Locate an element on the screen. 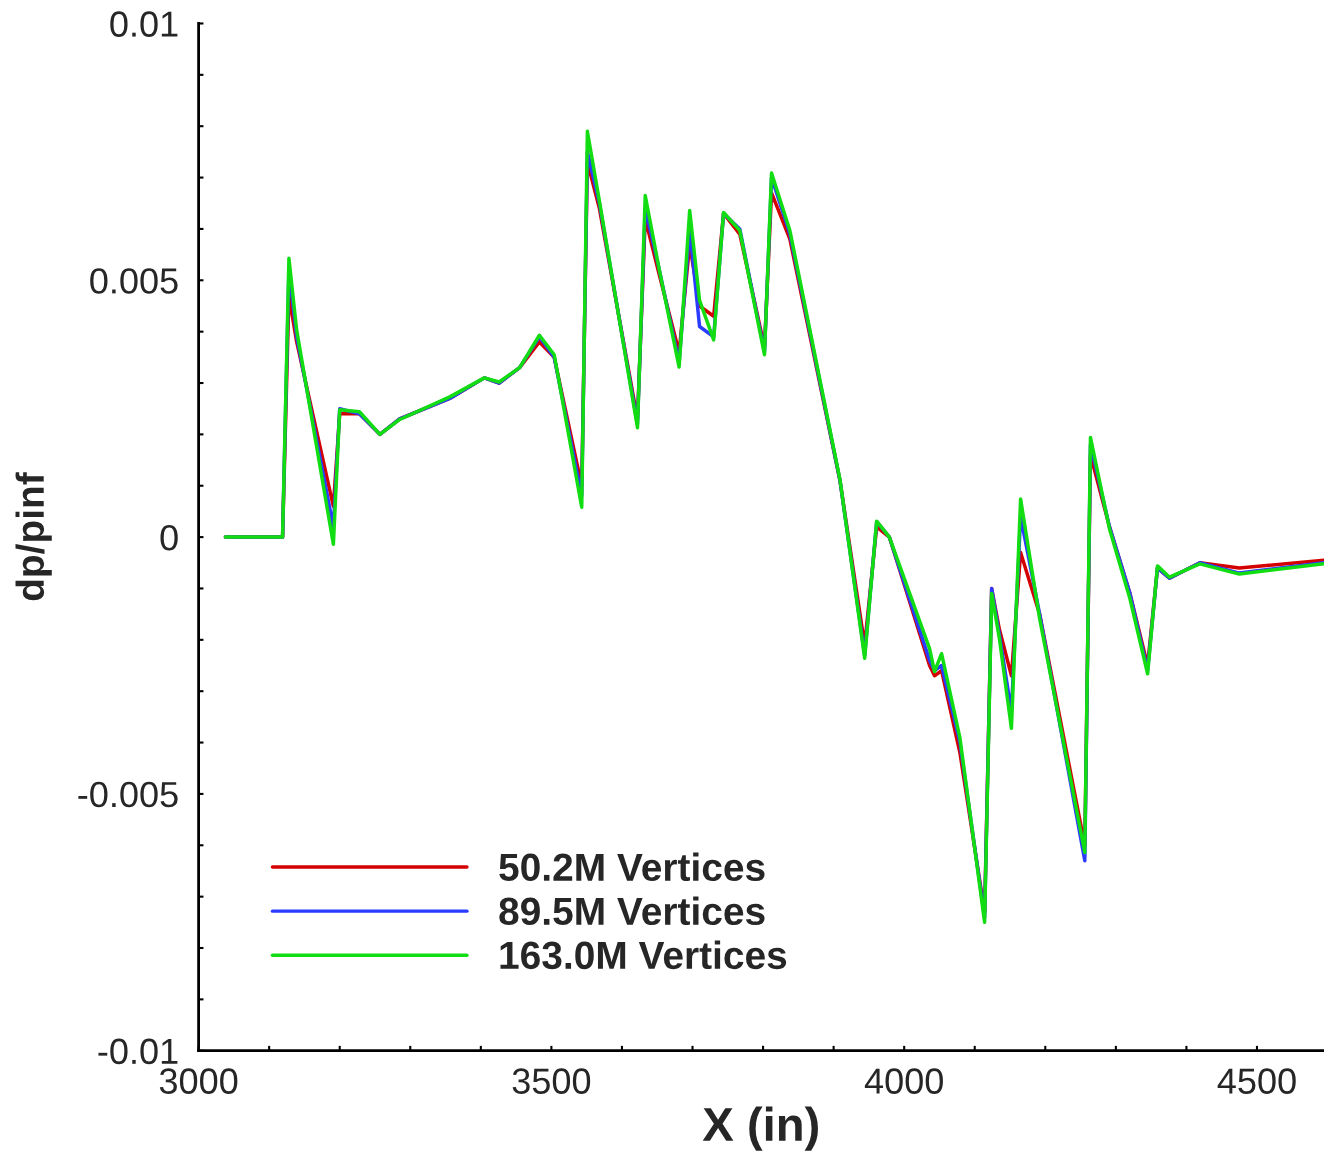 This screenshot has height=1174, width=1324. y-tick-label: 0 is located at coordinates (169, 537).